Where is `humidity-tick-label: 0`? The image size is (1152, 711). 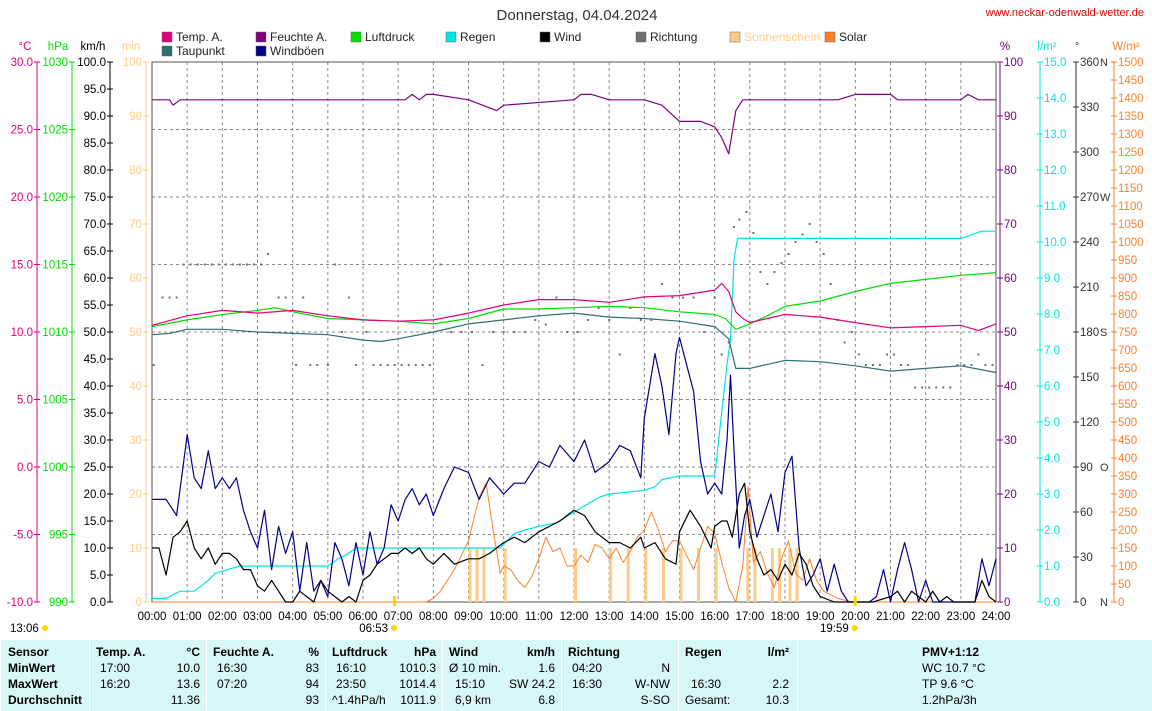
humidity-tick-label: 0 is located at coordinates (1007, 603).